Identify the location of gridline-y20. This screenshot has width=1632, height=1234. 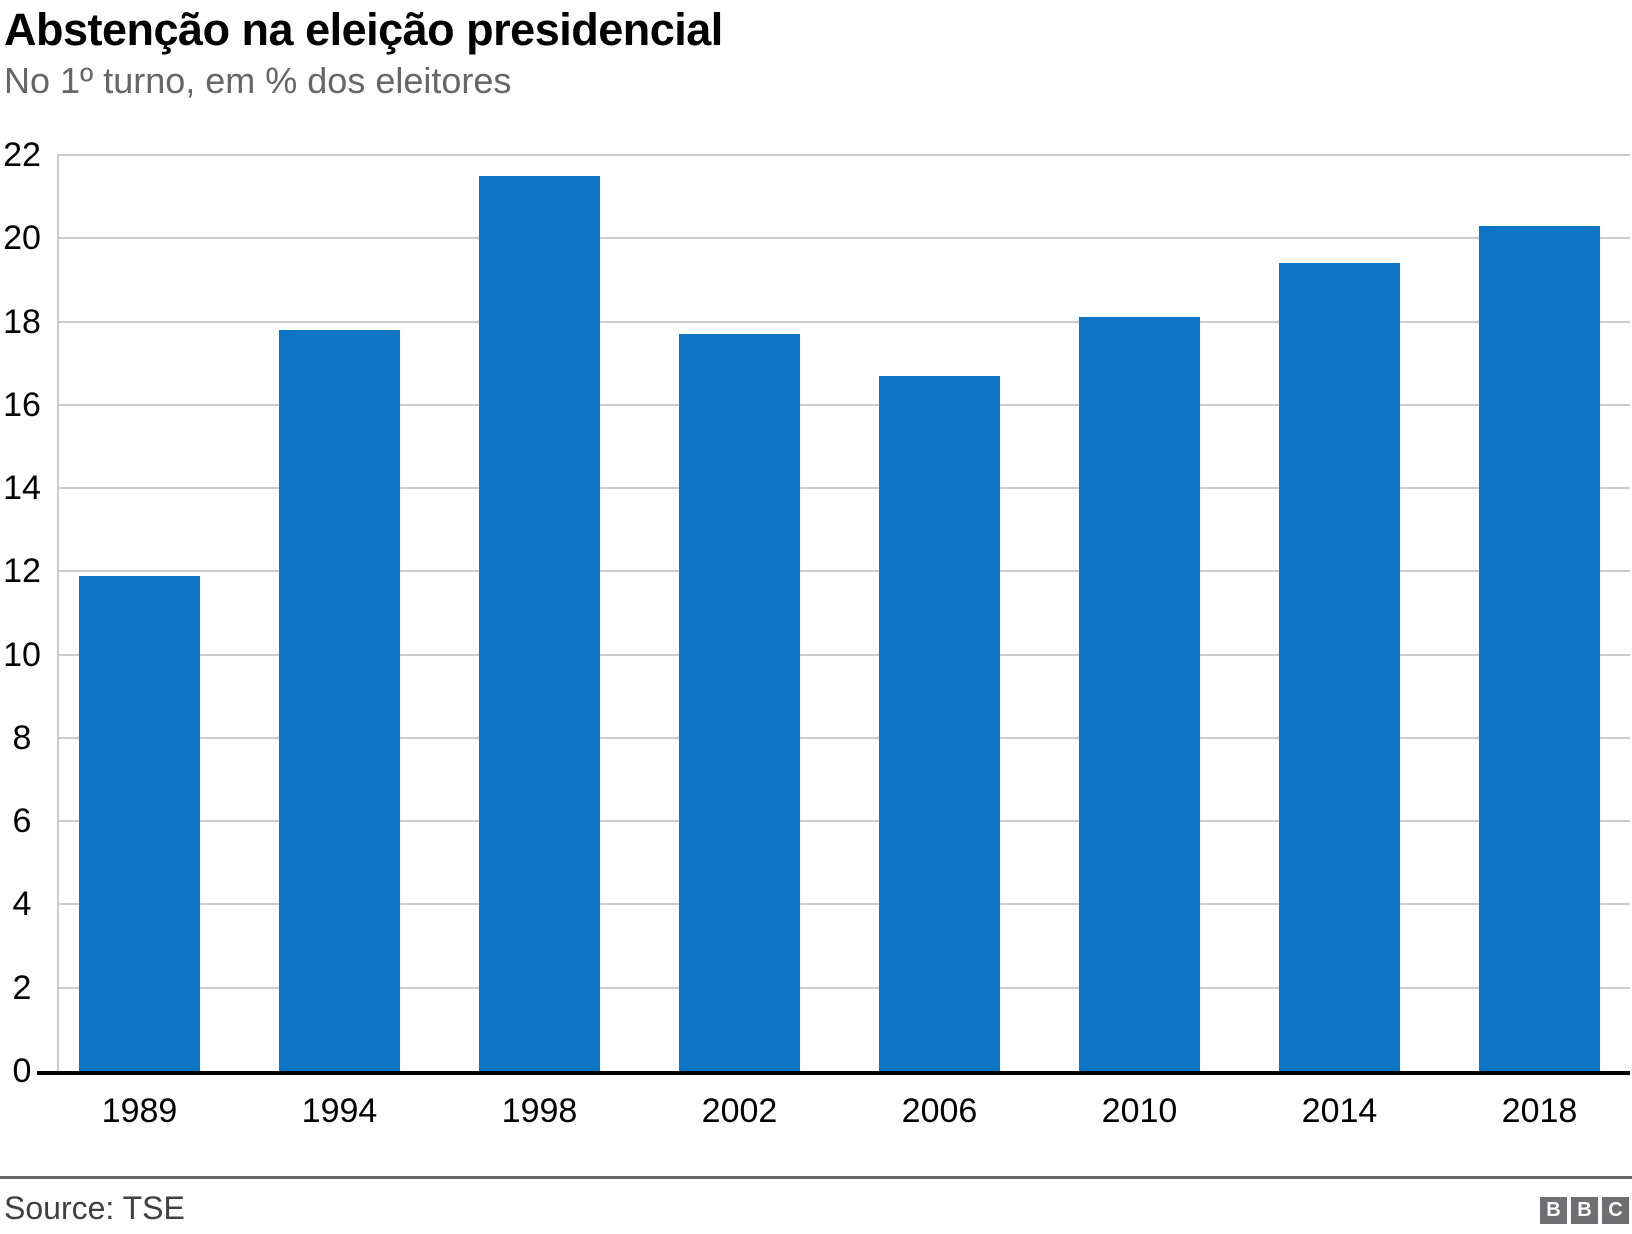
(843, 238).